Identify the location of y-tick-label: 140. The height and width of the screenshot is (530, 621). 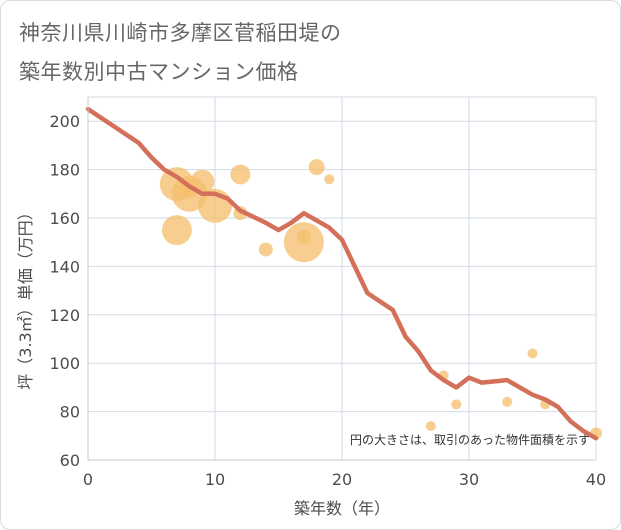
(64, 266).